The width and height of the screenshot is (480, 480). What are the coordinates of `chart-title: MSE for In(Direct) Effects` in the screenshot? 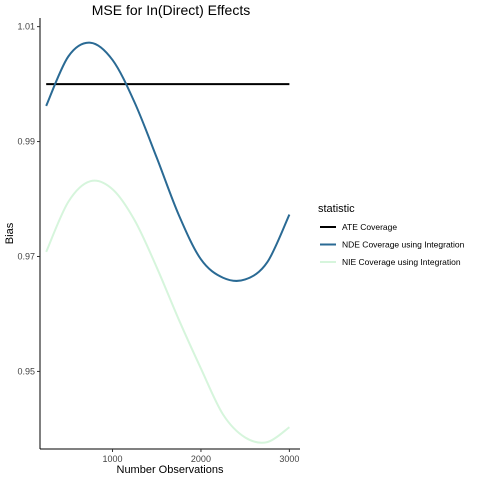 It's located at (171, 10).